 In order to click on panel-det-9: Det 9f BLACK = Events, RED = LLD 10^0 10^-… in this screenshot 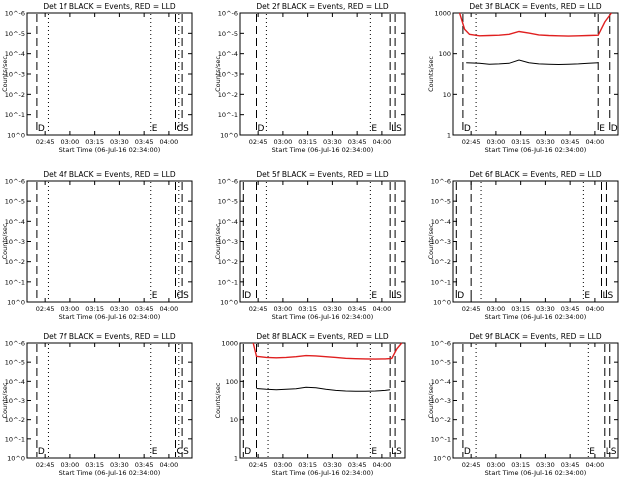, I will do `click(523, 404)`.